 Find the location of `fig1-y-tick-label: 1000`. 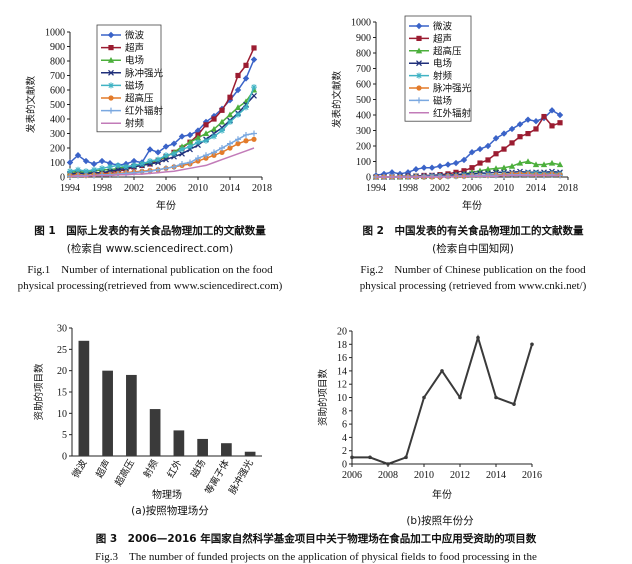

fig1-y-tick-label: 1000 is located at coordinates (55, 33).